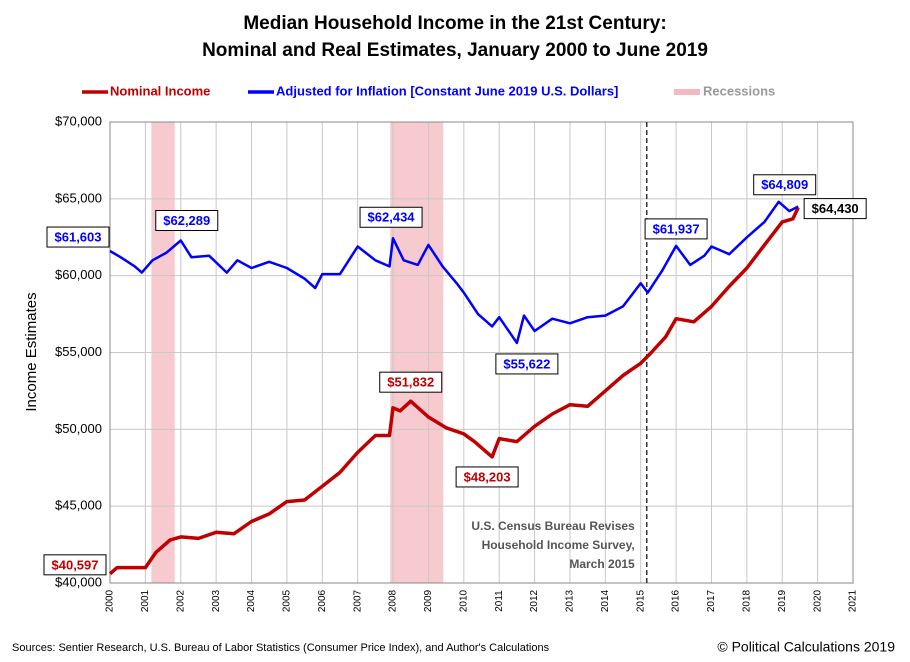 The height and width of the screenshot is (662, 910). I want to click on callout: $40,597, so click(75, 565).